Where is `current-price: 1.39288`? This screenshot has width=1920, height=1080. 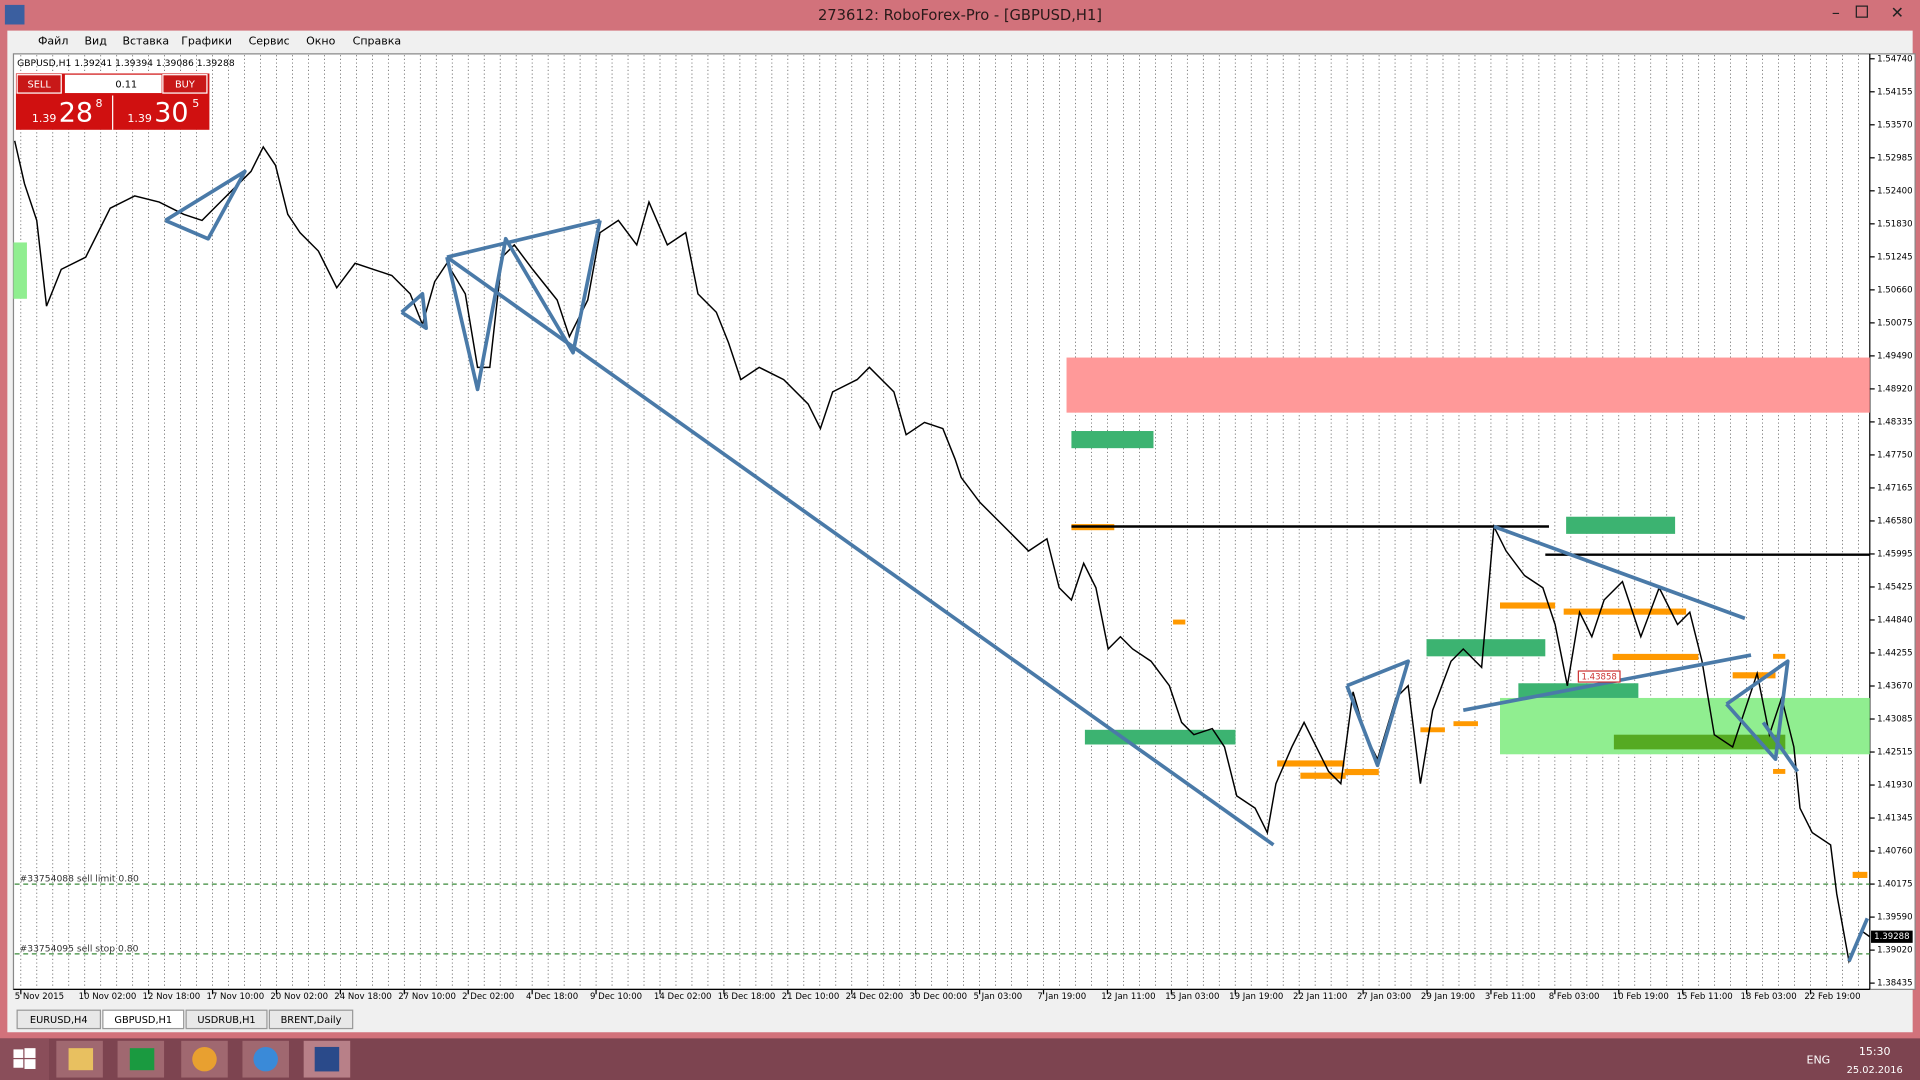
current-price: 1.39288 is located at coordinates (1891, 937).